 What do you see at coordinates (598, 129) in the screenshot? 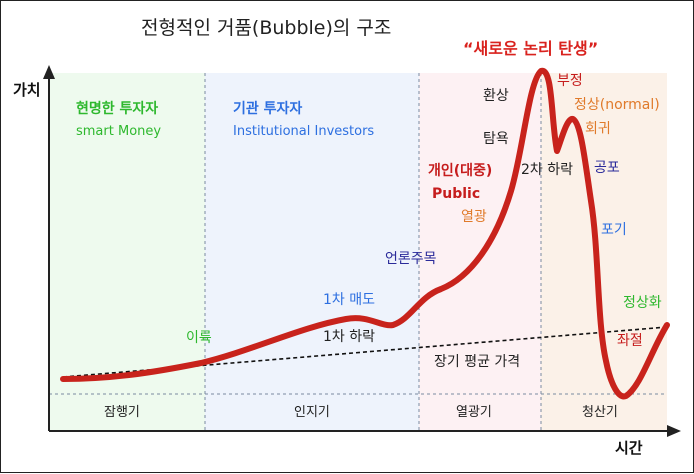
I see `return-label: 회귀` at bounding box center [598, 129].